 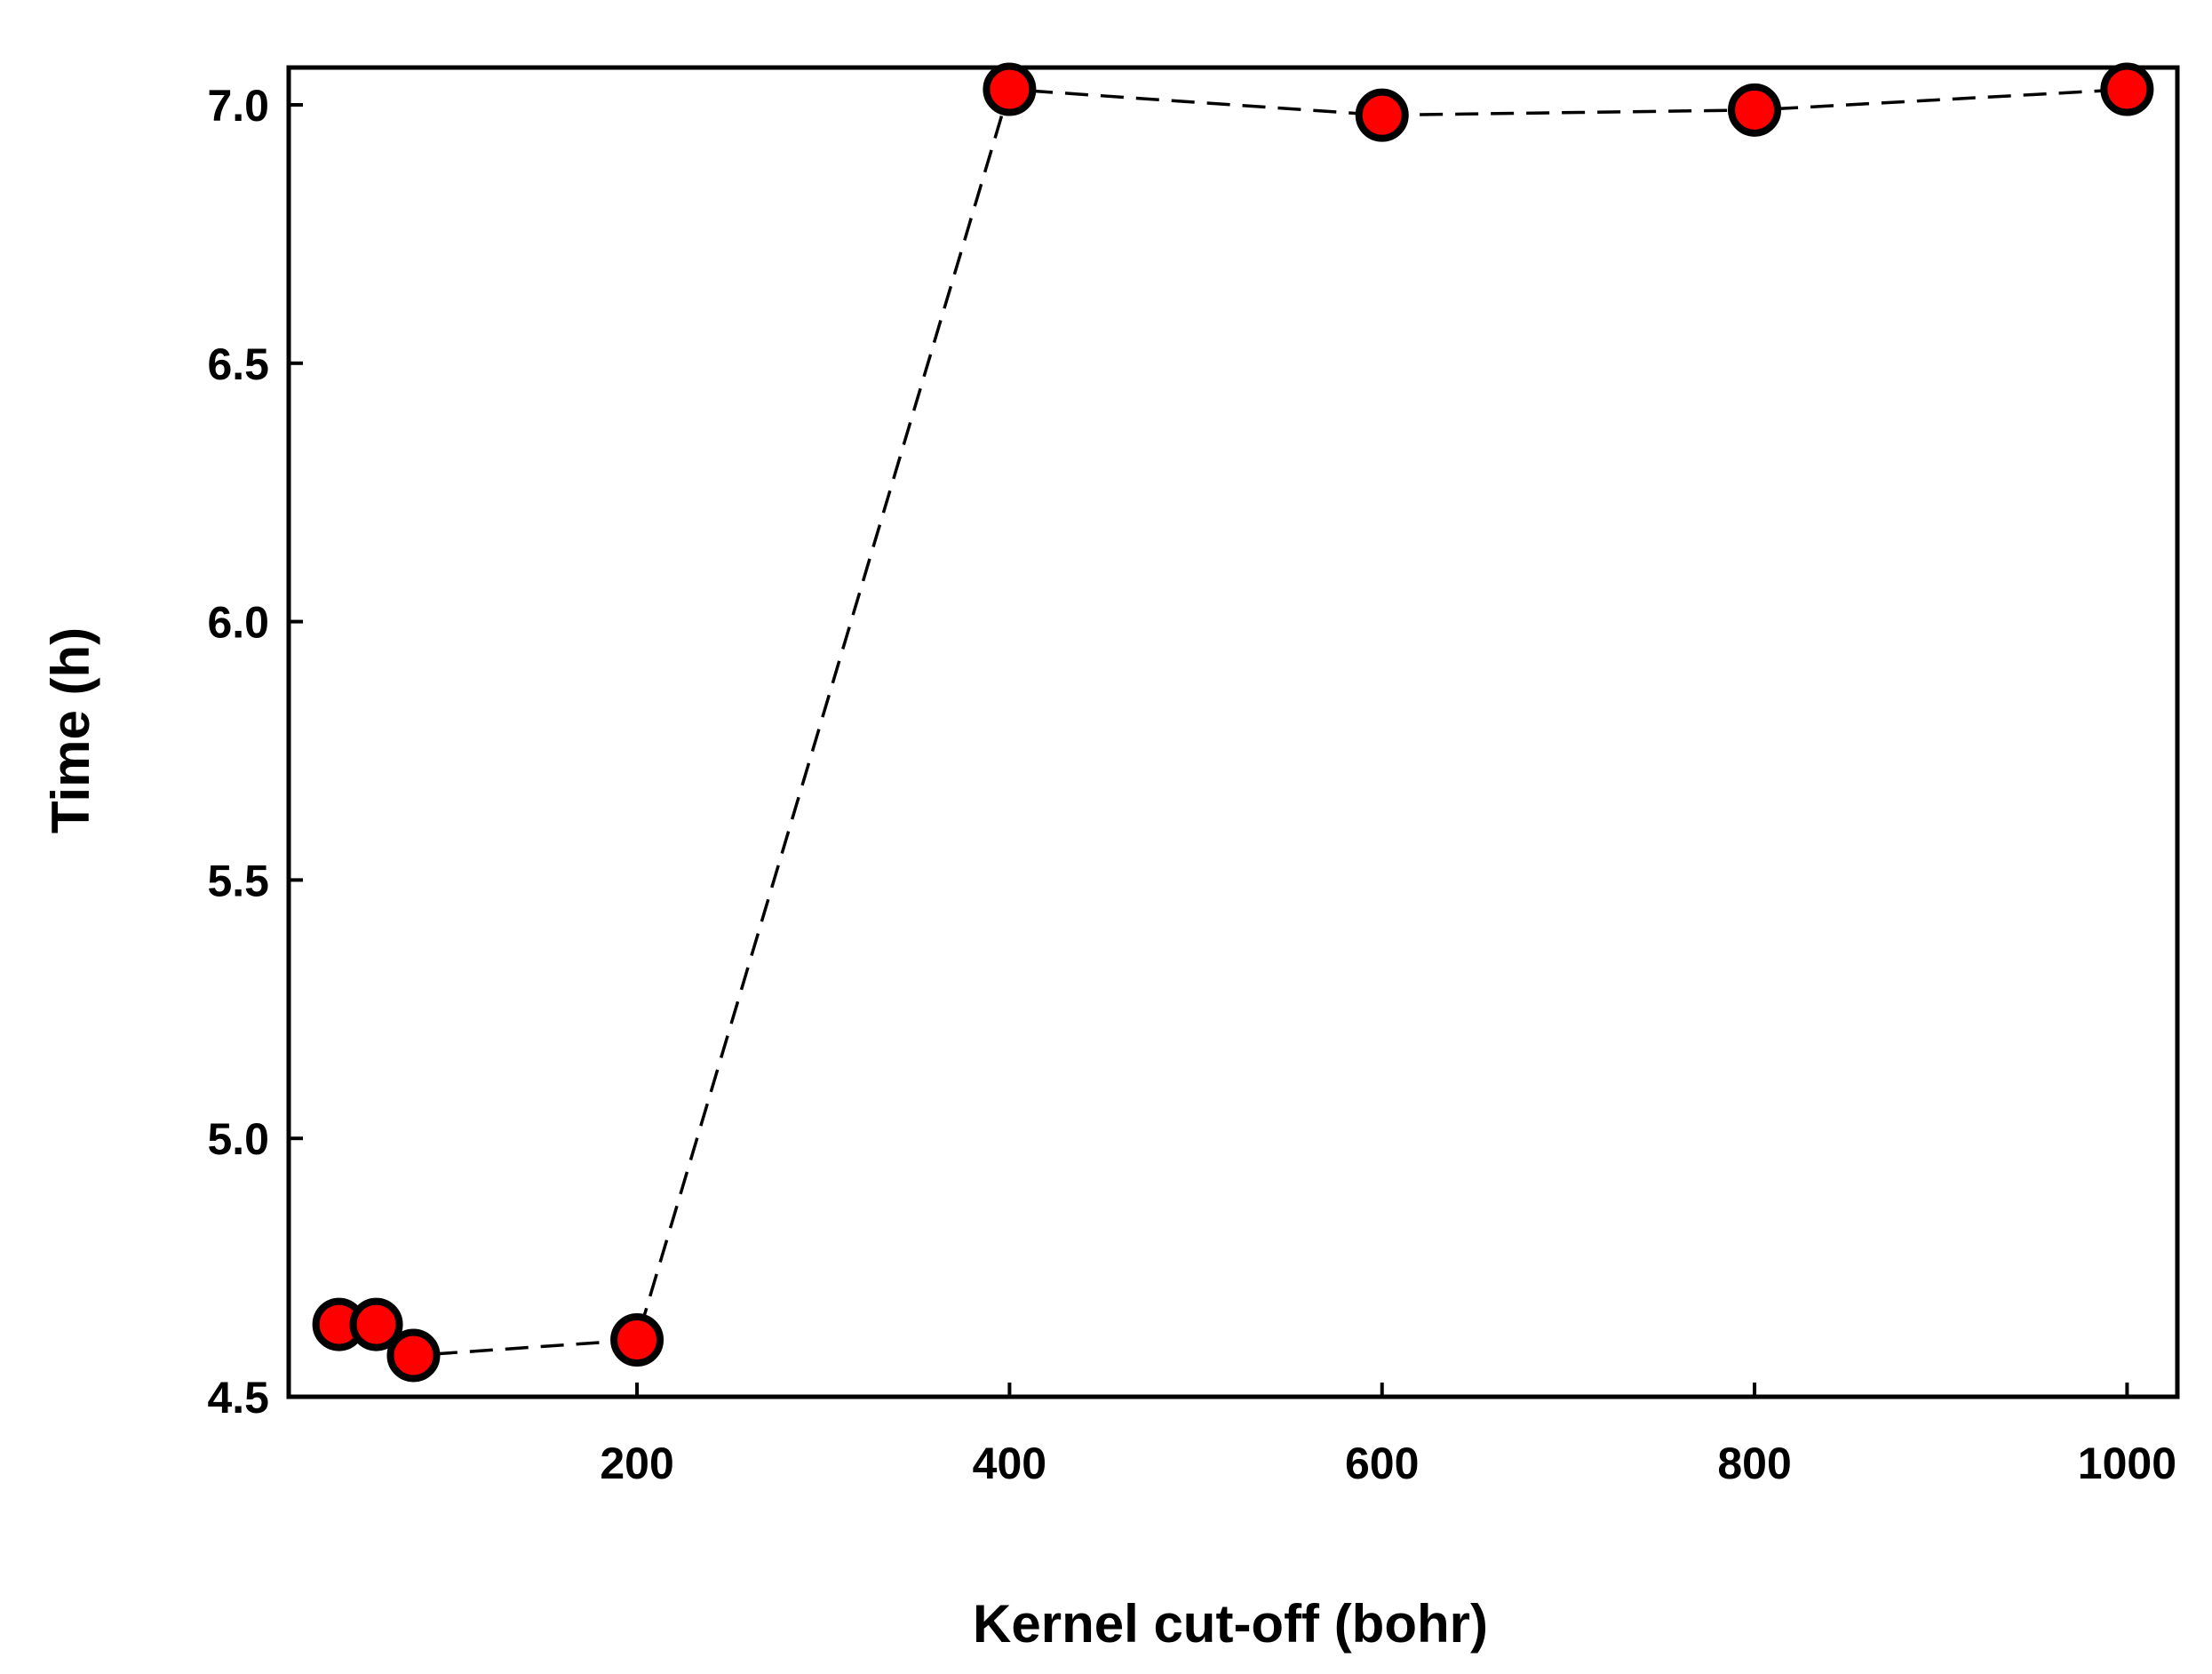 I want to click on y-tick-label: 5.5, so click(x=238, y=880).